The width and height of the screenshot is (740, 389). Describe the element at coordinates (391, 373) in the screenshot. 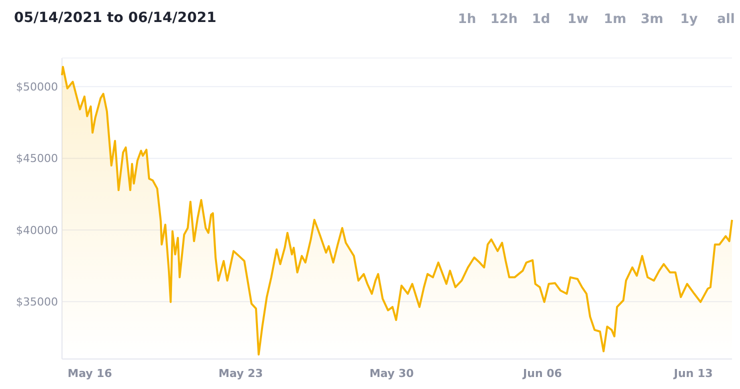

I see `x-tick-label: May 30` at that location.